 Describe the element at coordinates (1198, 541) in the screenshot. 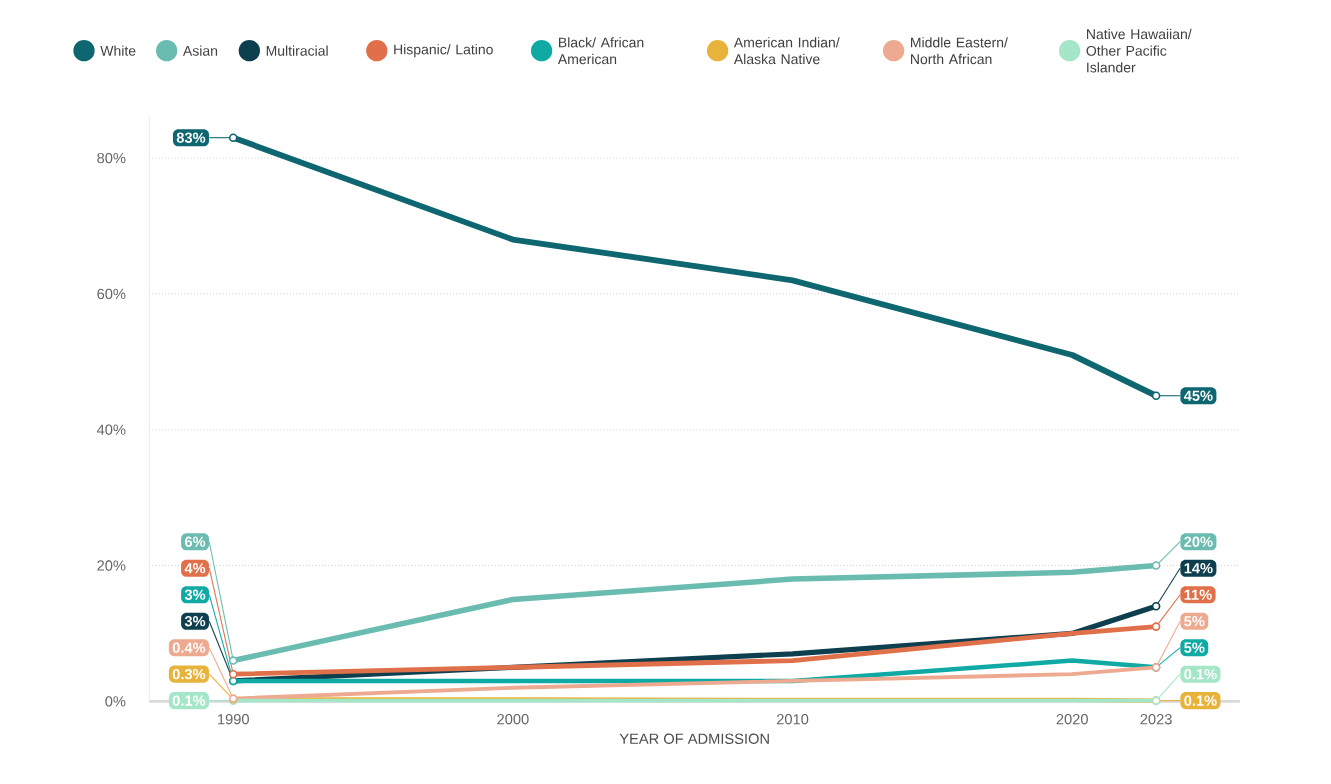

I see `data-label: 20%` at that location.